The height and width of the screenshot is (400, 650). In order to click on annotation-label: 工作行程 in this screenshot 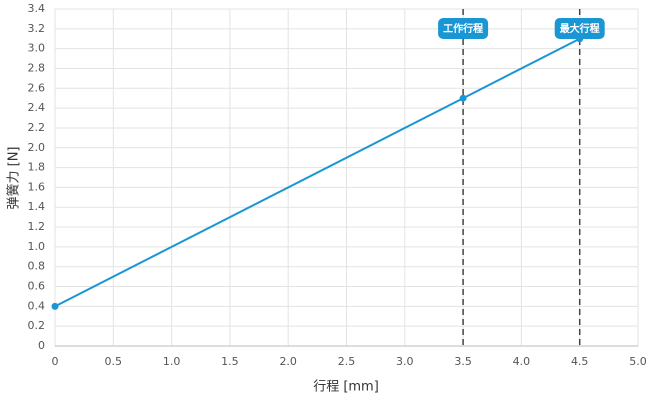, I will do `click(463, 28)`.